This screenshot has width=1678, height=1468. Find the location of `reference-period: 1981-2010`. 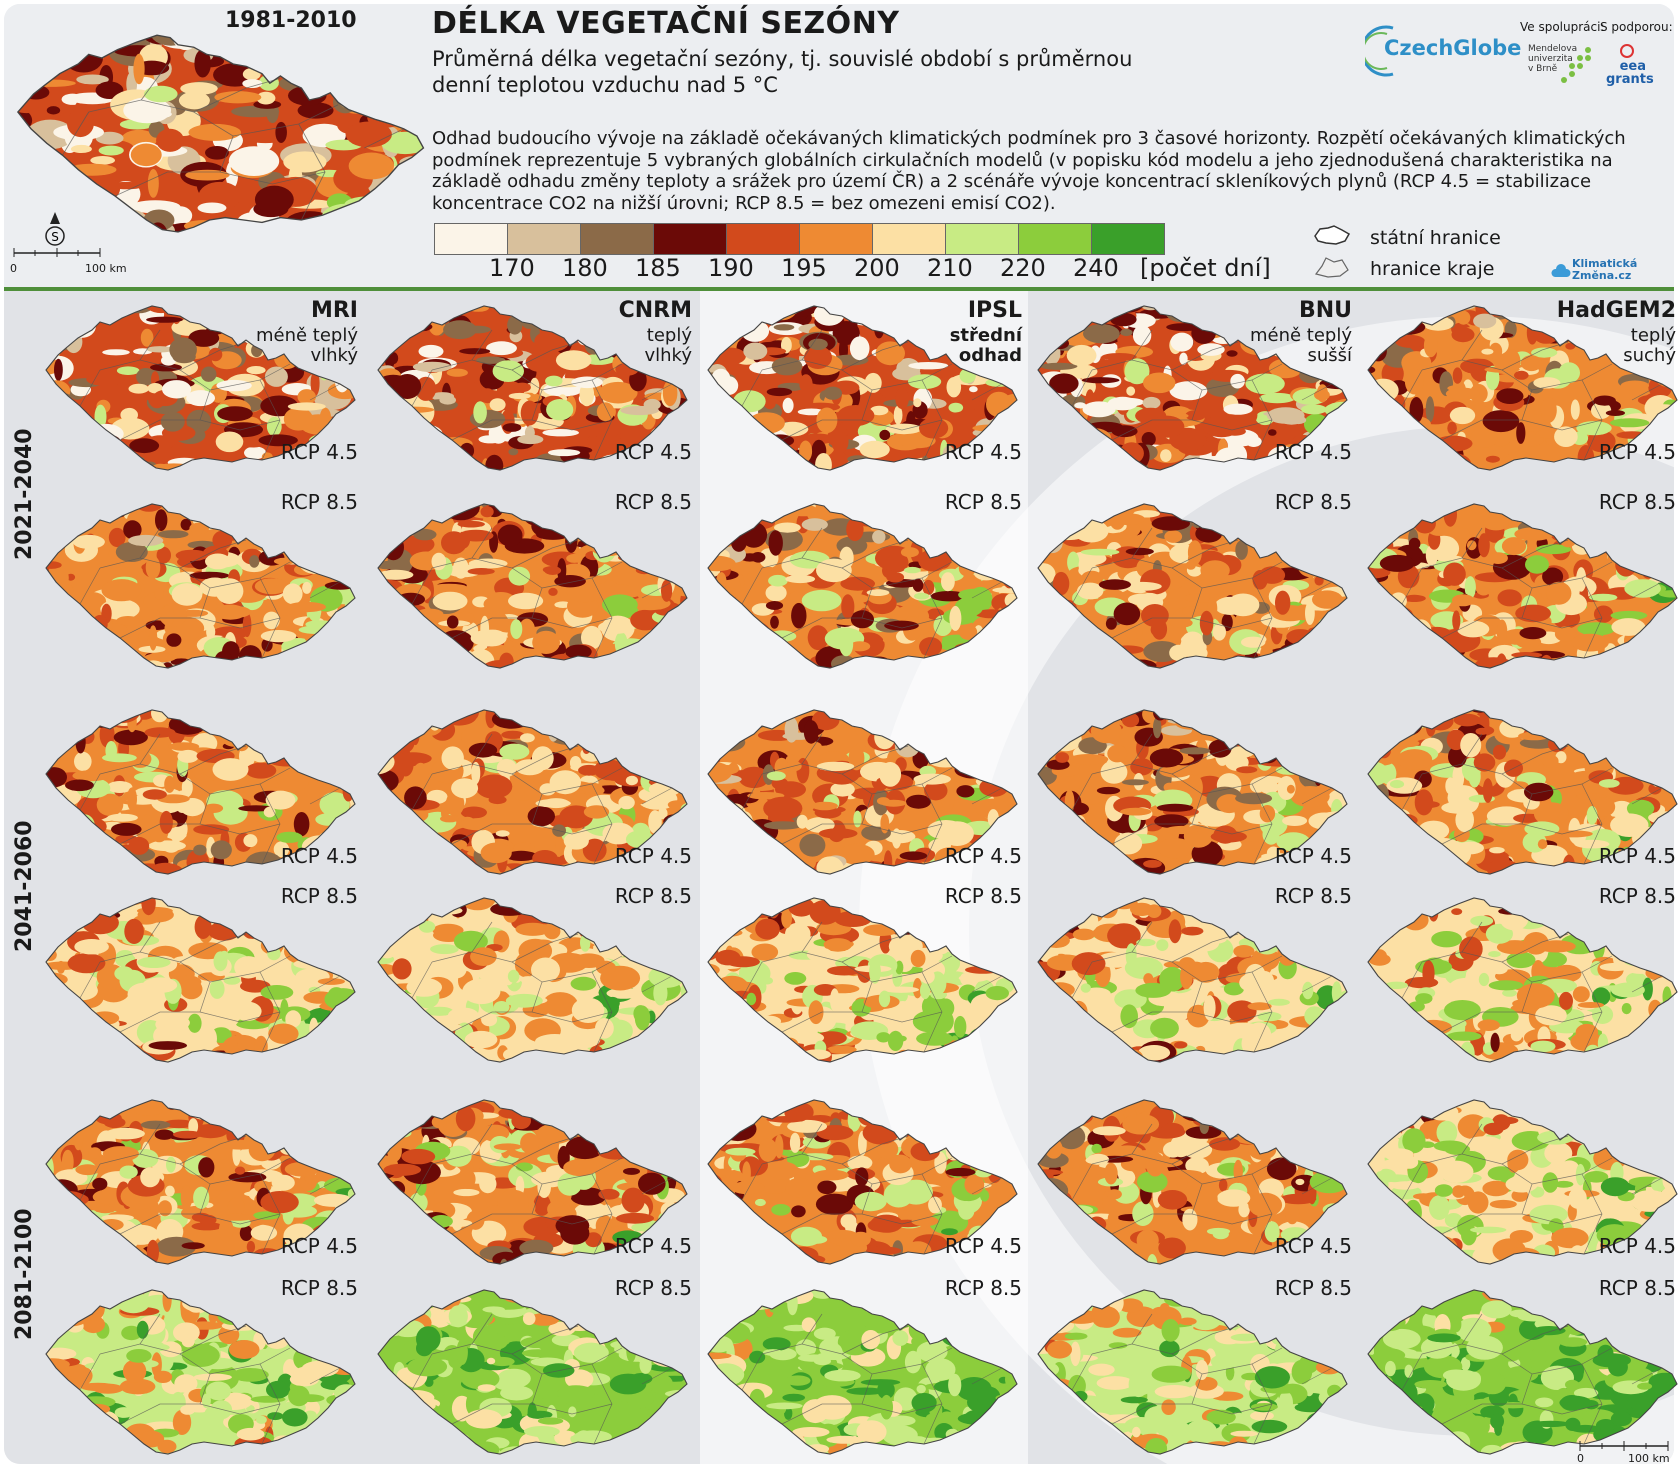

reference-period: 1981-2010 is located at coordinates (291, 20).